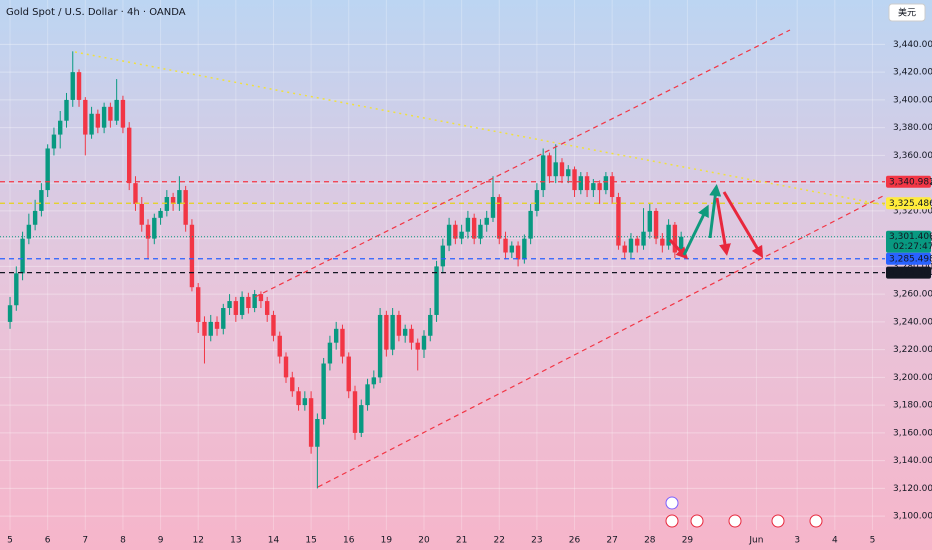 The width and height of the screenshot is (932, 550). Describe the element at coordinates (912, 322) in the screenshot. I see `y-tick-label: 3,240.000` at that location.